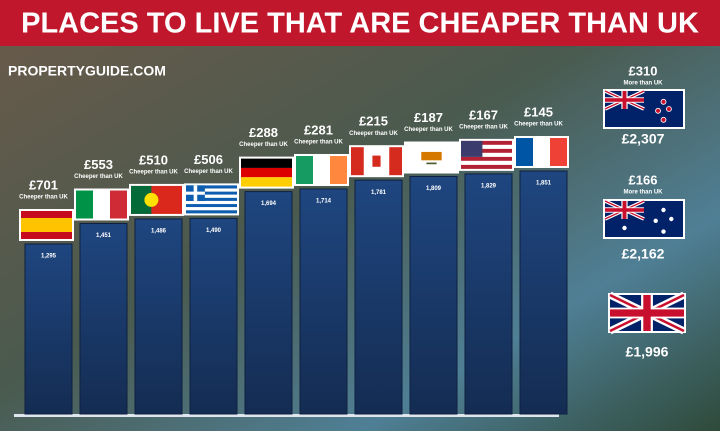 The image size is (720, 431). What do you see at coordinates (373, 121) in the screenshot?
I see `difference-label: £215` at bounding box center [373, 121].